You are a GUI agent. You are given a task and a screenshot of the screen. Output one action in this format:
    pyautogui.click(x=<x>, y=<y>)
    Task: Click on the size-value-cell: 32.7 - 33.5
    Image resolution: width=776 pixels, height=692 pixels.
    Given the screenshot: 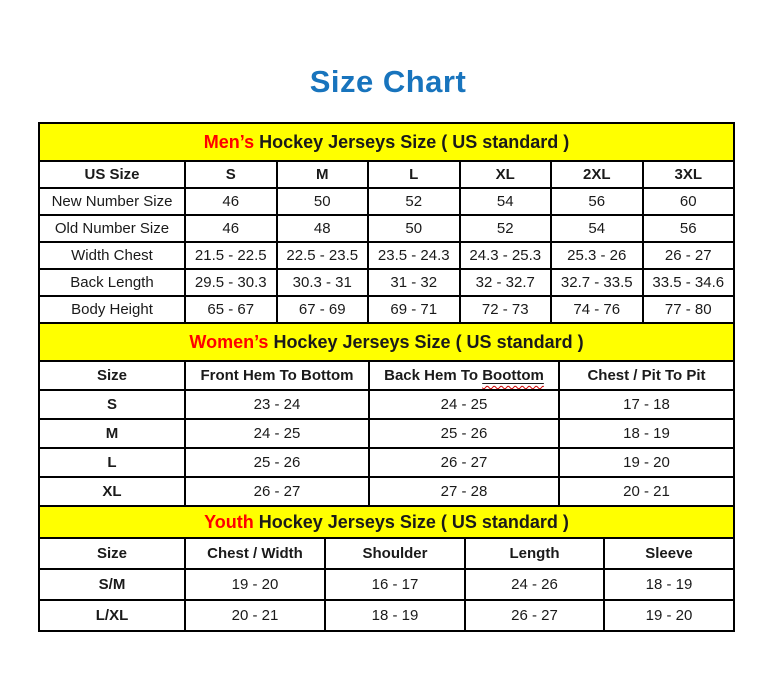 What is the action you would take?
    pyautogui.click(x=597, y=282)
    